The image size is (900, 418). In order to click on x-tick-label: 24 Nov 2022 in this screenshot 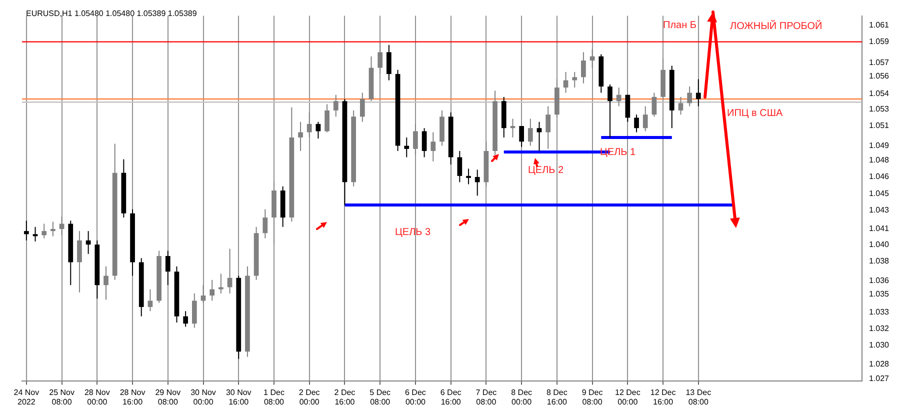, I will do `click(27, 397)`.